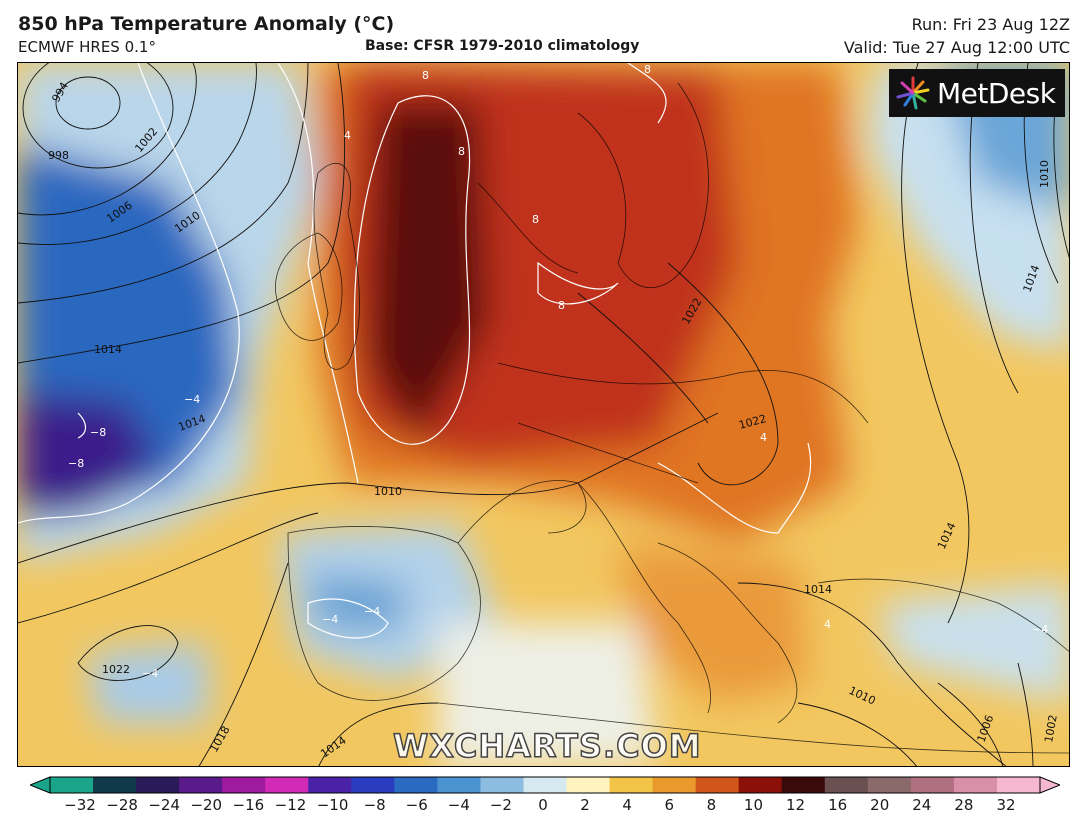 The width and height of the screenshot is (1088, 833). Describe the element at coordinates (973, 643) in the screenshot. I see `cool-region-east` at that location.